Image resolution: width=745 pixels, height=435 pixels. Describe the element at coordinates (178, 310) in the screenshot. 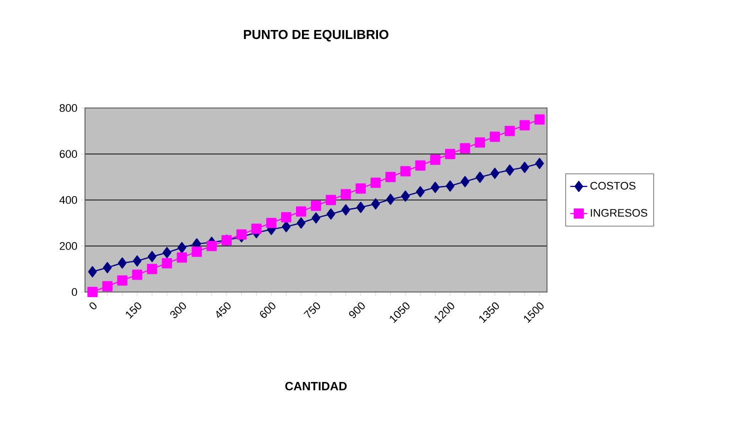

I see `x-tick-label: 300` at that location.